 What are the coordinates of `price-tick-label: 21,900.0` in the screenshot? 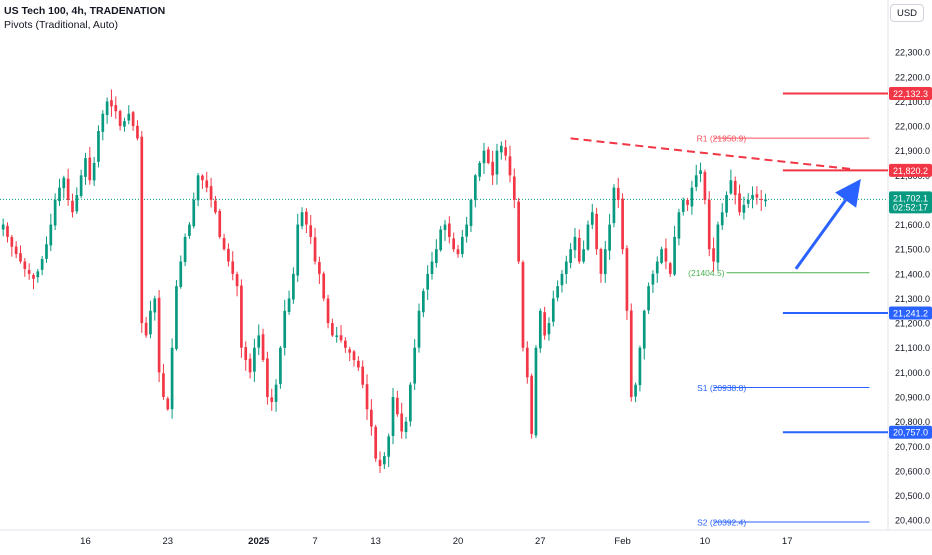 It's located at (912, 151).